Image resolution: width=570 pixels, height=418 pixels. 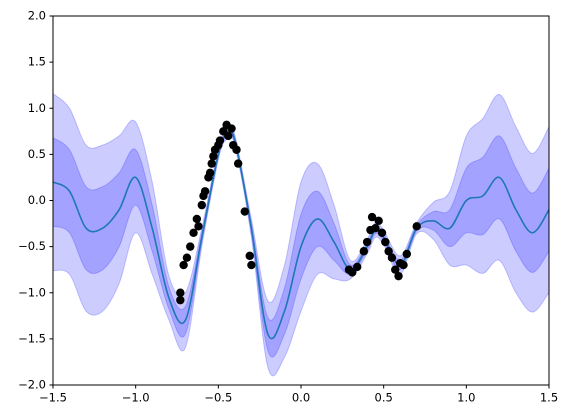 What do you see at coordinates (37, 200) in the screenshot?
I see `y-tick-label: 0.0` at bounding box center [37, 200].